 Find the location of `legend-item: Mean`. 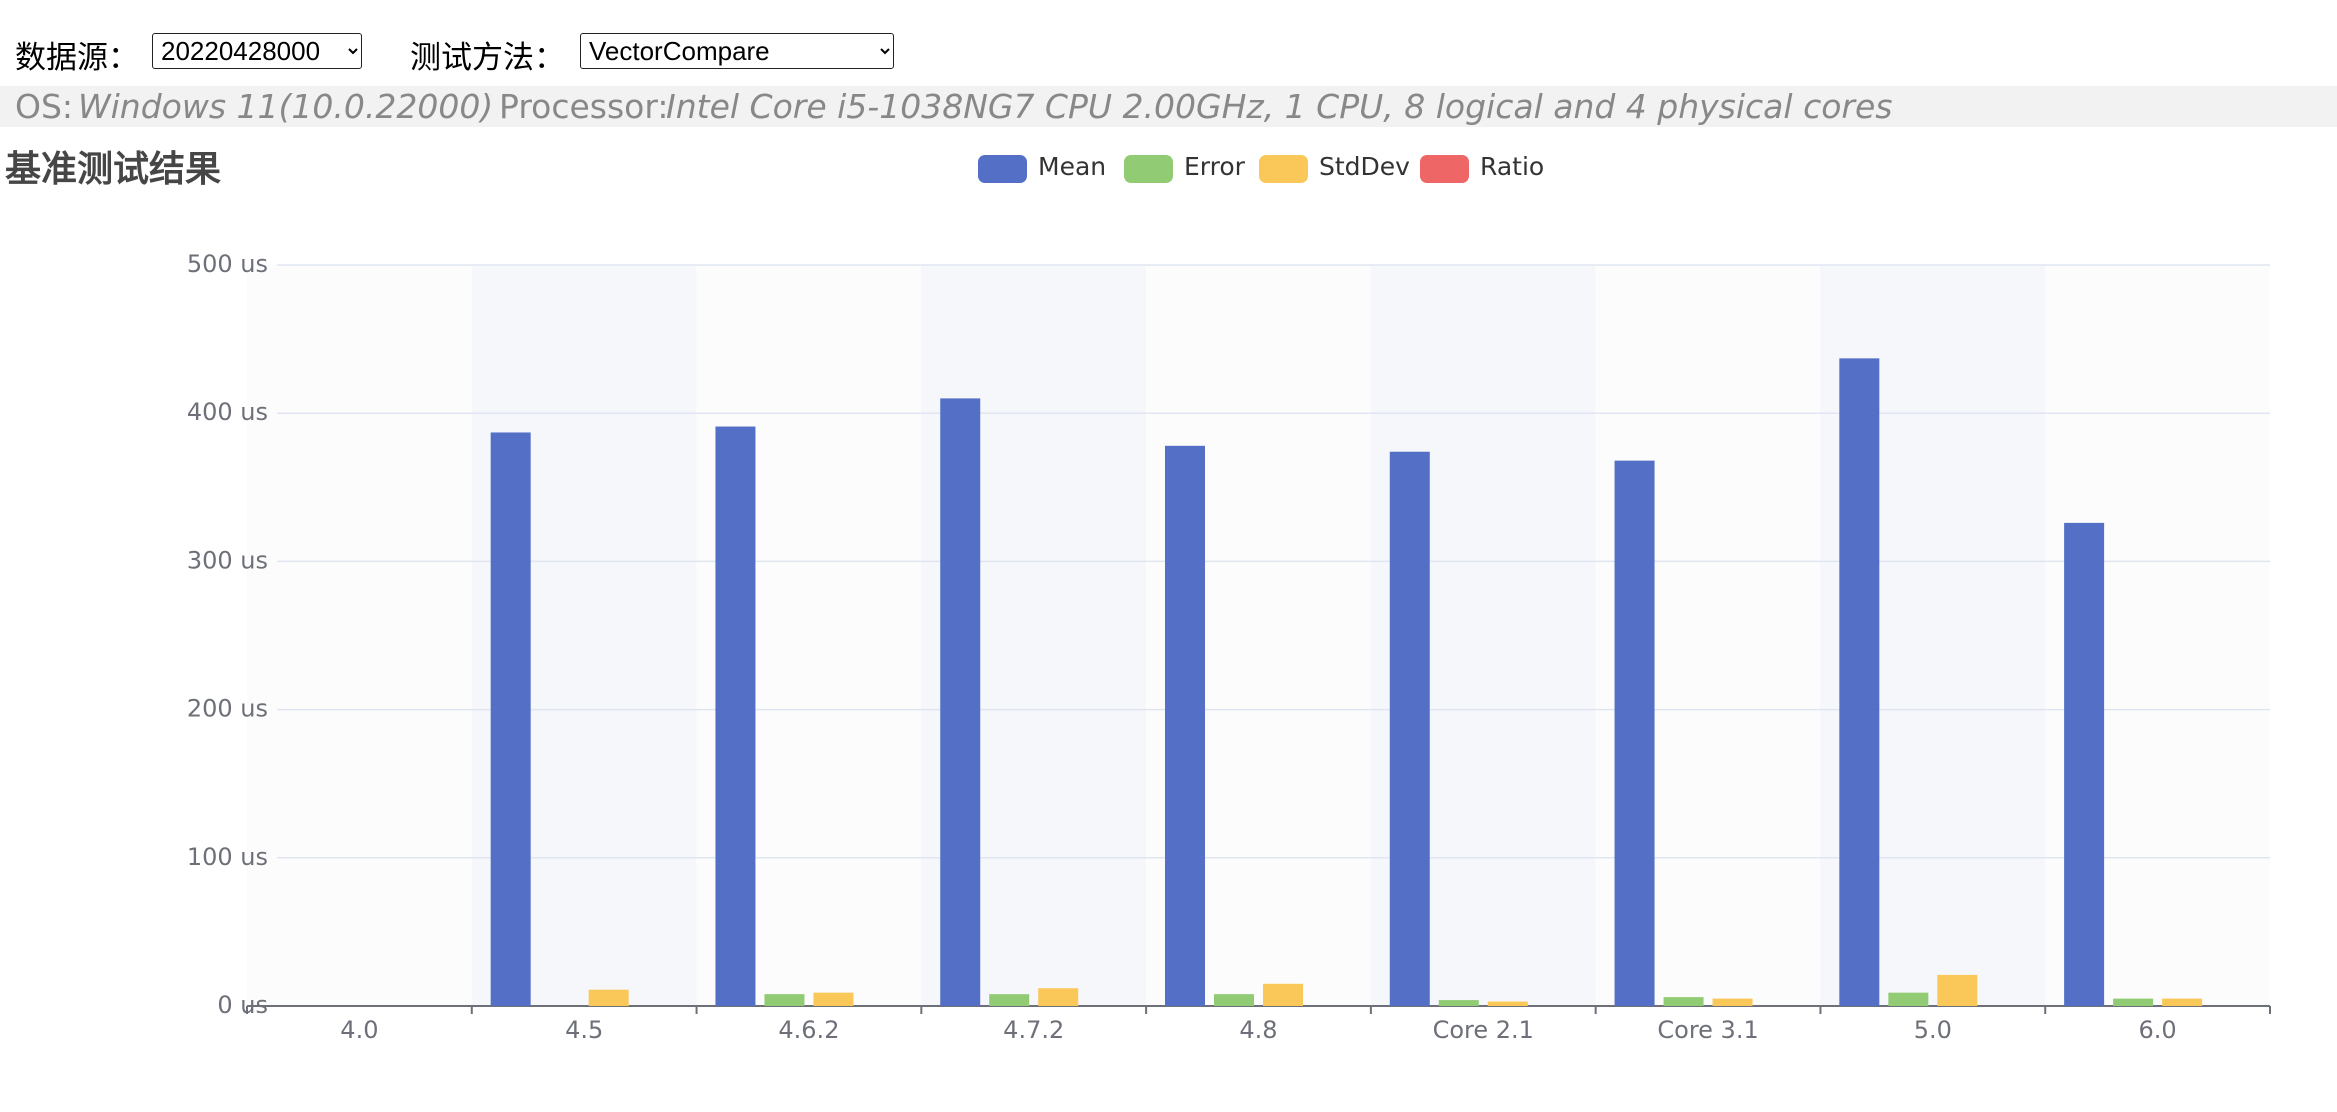

legend-item: Mean is located at coordinates (1042, 167).